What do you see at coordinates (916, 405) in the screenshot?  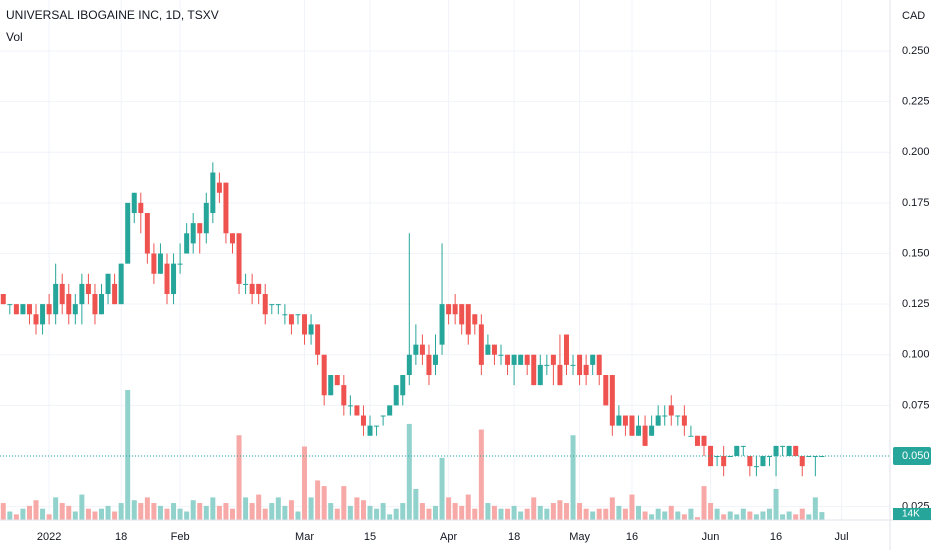 I see `y-tick-label: 0.075` at bounding box center [916, 405].